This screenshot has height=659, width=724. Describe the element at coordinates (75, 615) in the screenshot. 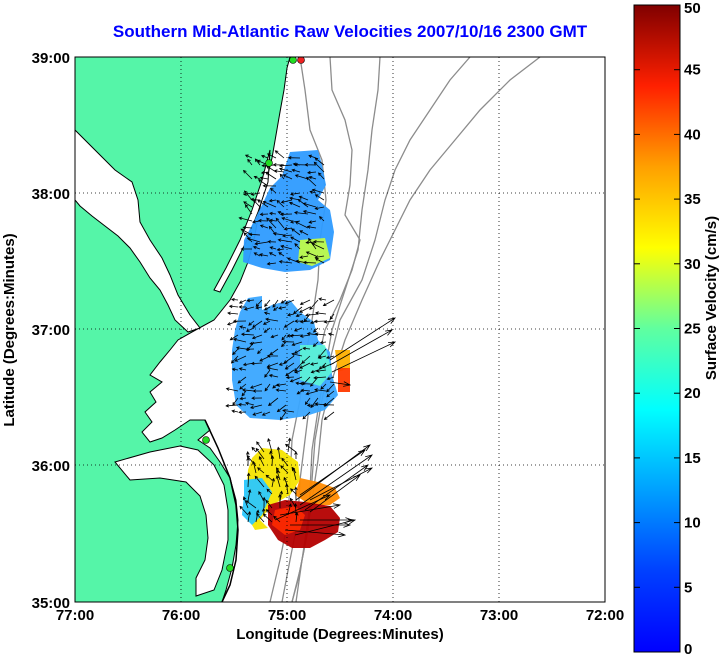

I see `x-tick-label: 77:00` at that location.